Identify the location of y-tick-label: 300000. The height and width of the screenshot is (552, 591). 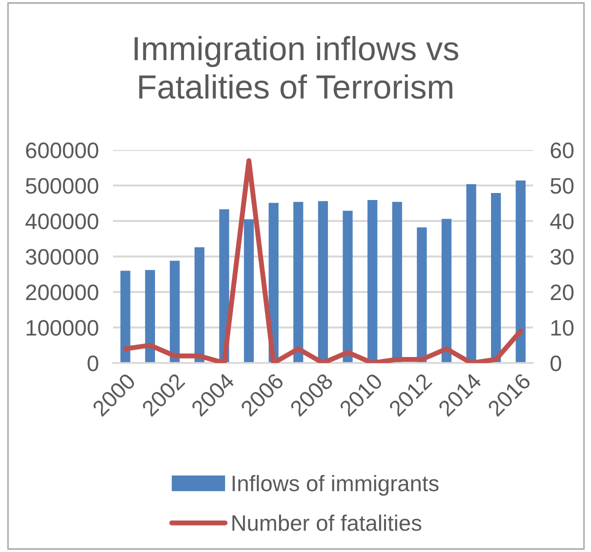
(62, 257).